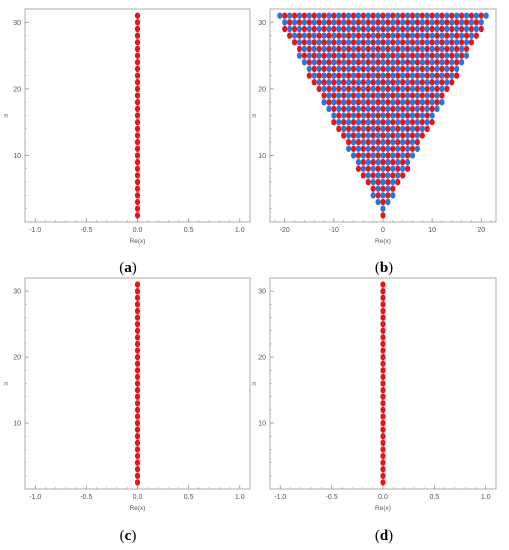 The height and width of the screenshot is (550, 509). Describe the element at coordinates (138, 230) in the screenshot. I see `x-tick-label: 0.0` at that location.